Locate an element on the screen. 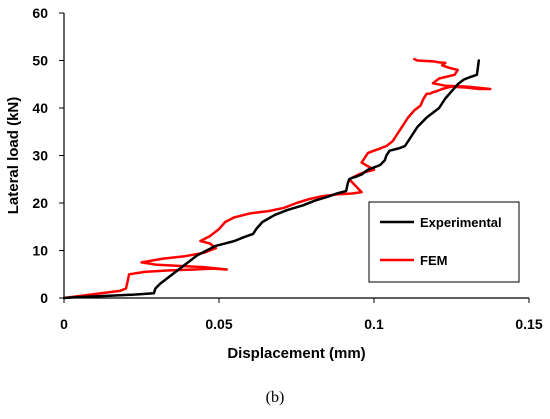 Image resolution: width=550 pixels, height=419 pixels. x-axis-label: Displacement (mm) is located at coordinates (296, 353).